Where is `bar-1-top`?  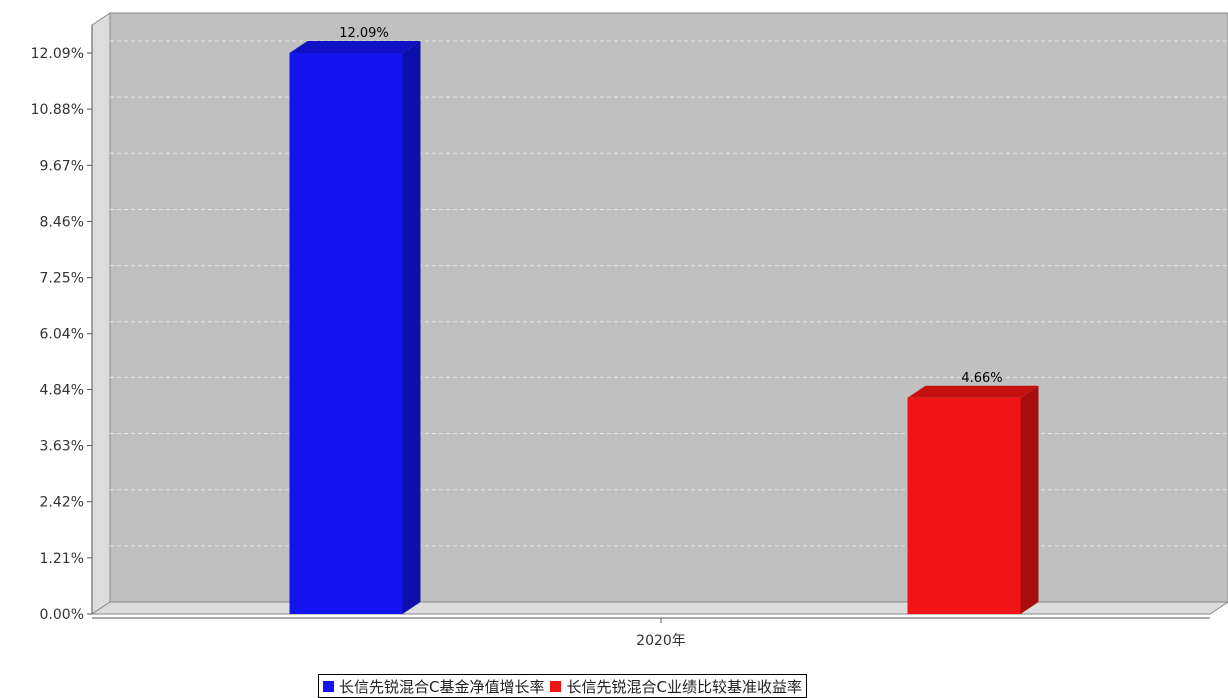 bar-1-top is located at coordinates (973, 391).